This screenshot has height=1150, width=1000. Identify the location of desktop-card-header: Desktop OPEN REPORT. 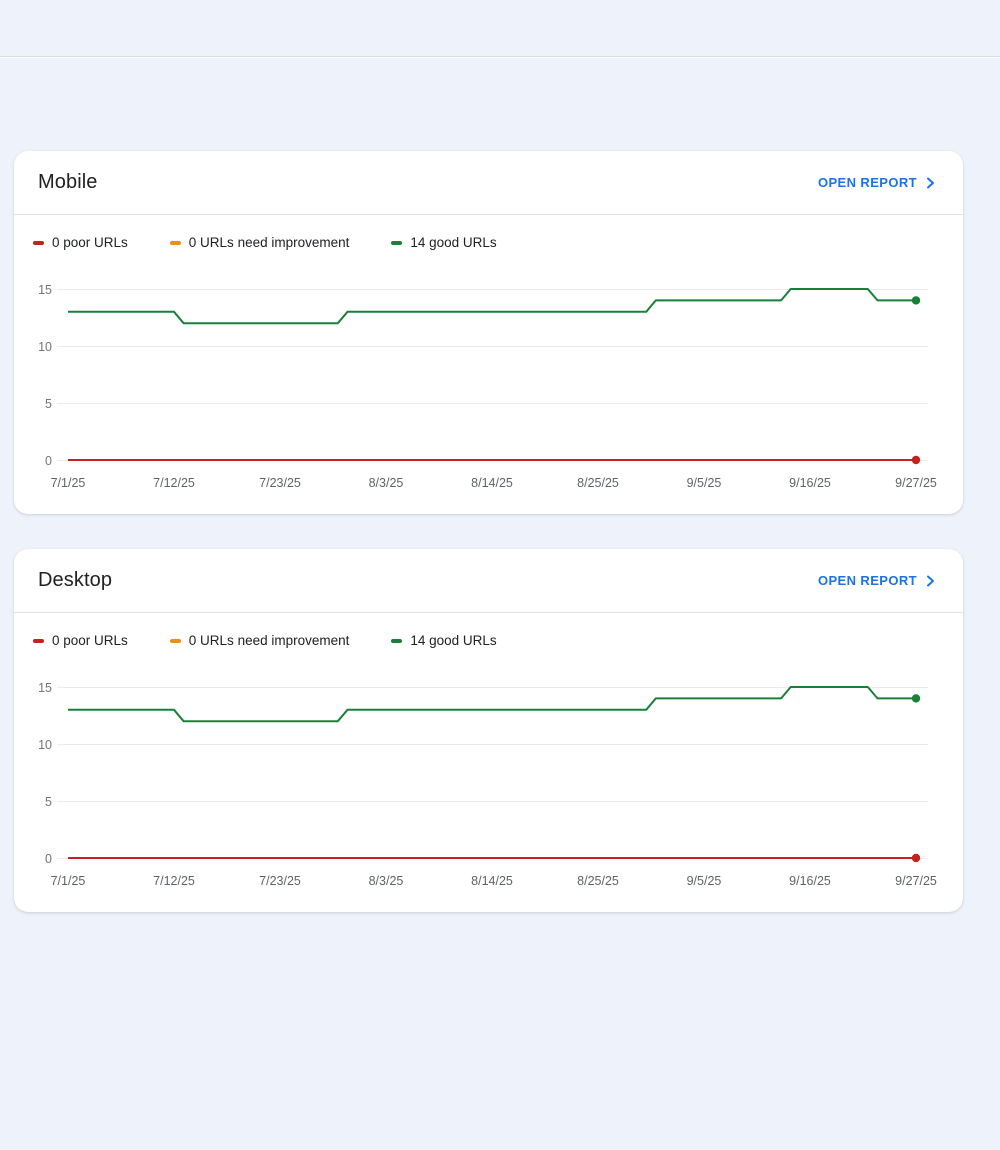
(488, 581).